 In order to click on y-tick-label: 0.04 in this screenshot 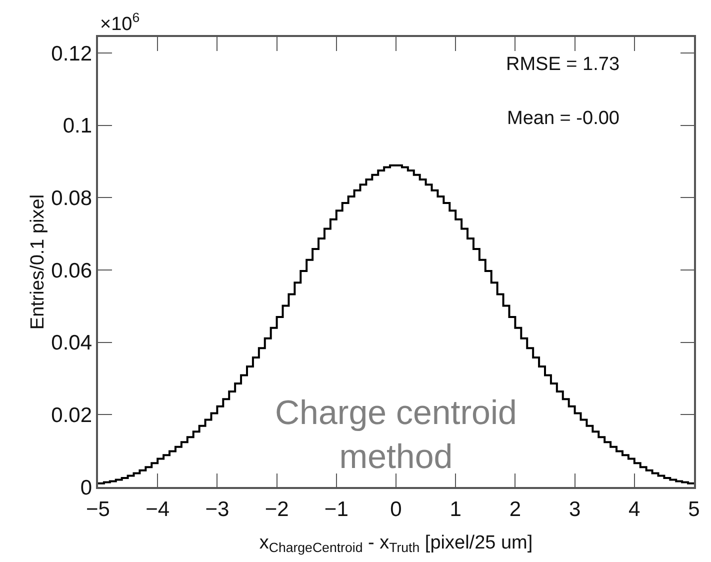, I will do `click(71, 343)`.